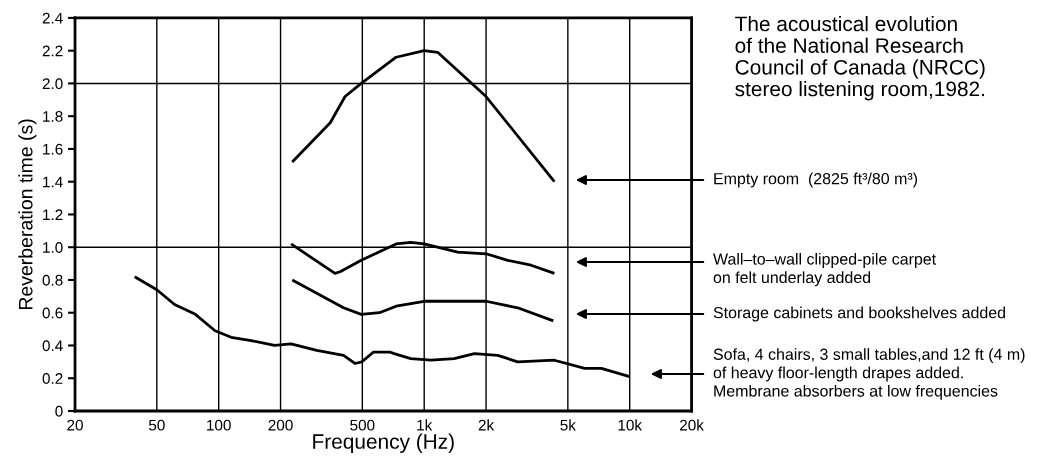  What do you see at coordinates (52, 378) in the screenshot?
I see `y-tick-label: 0.2` at bounding box center [52, 378].